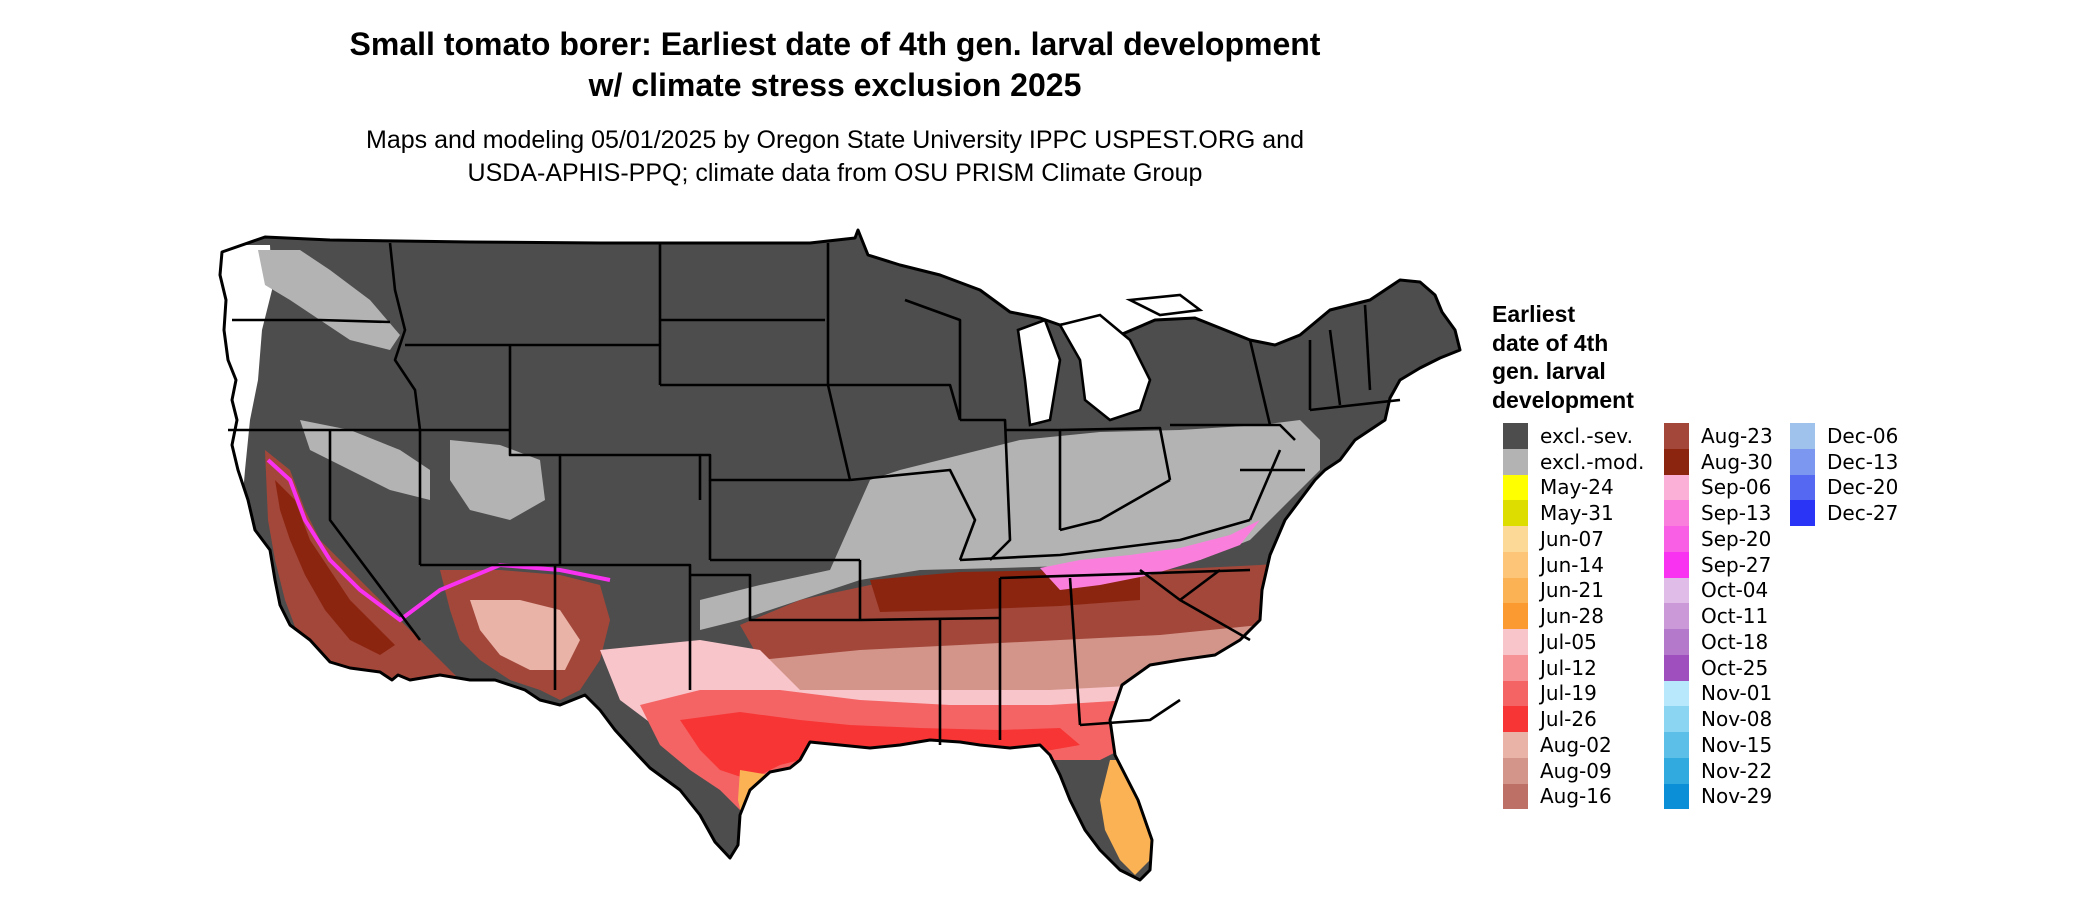 The width and height of the screenshot is (2100, 900). Describe the element at coordinates (1863, 487) in the screenshot. I see `legend-label: Dec-20` at that location.